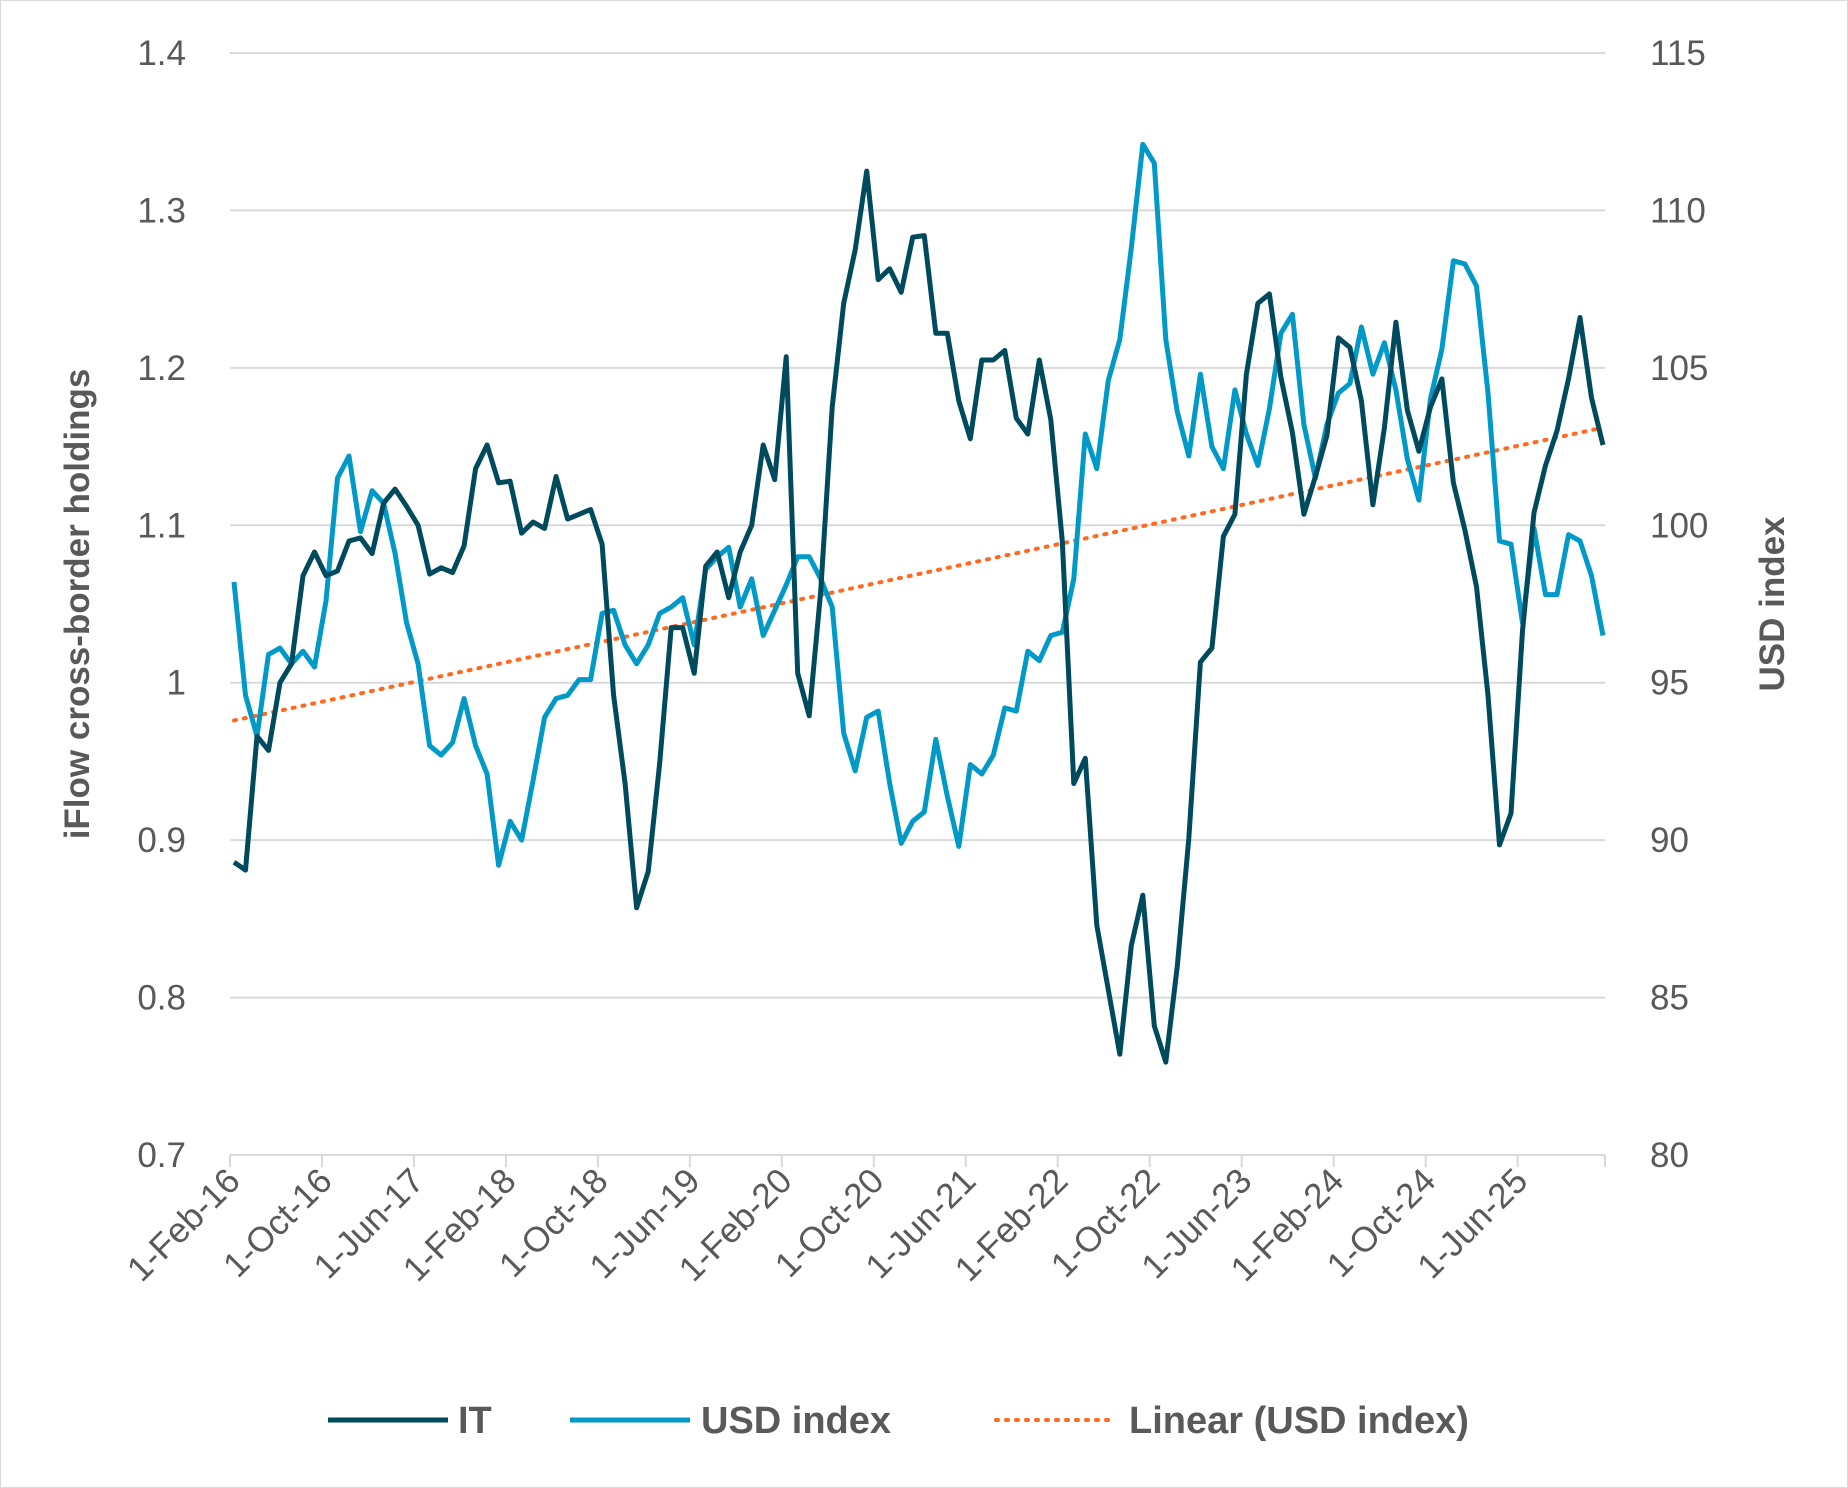 This screenshot has height=1488, width=1848. Describe the element at coordinates (161, 525) in the screenshot. I see `left-tick-label: 1.1` at that location.